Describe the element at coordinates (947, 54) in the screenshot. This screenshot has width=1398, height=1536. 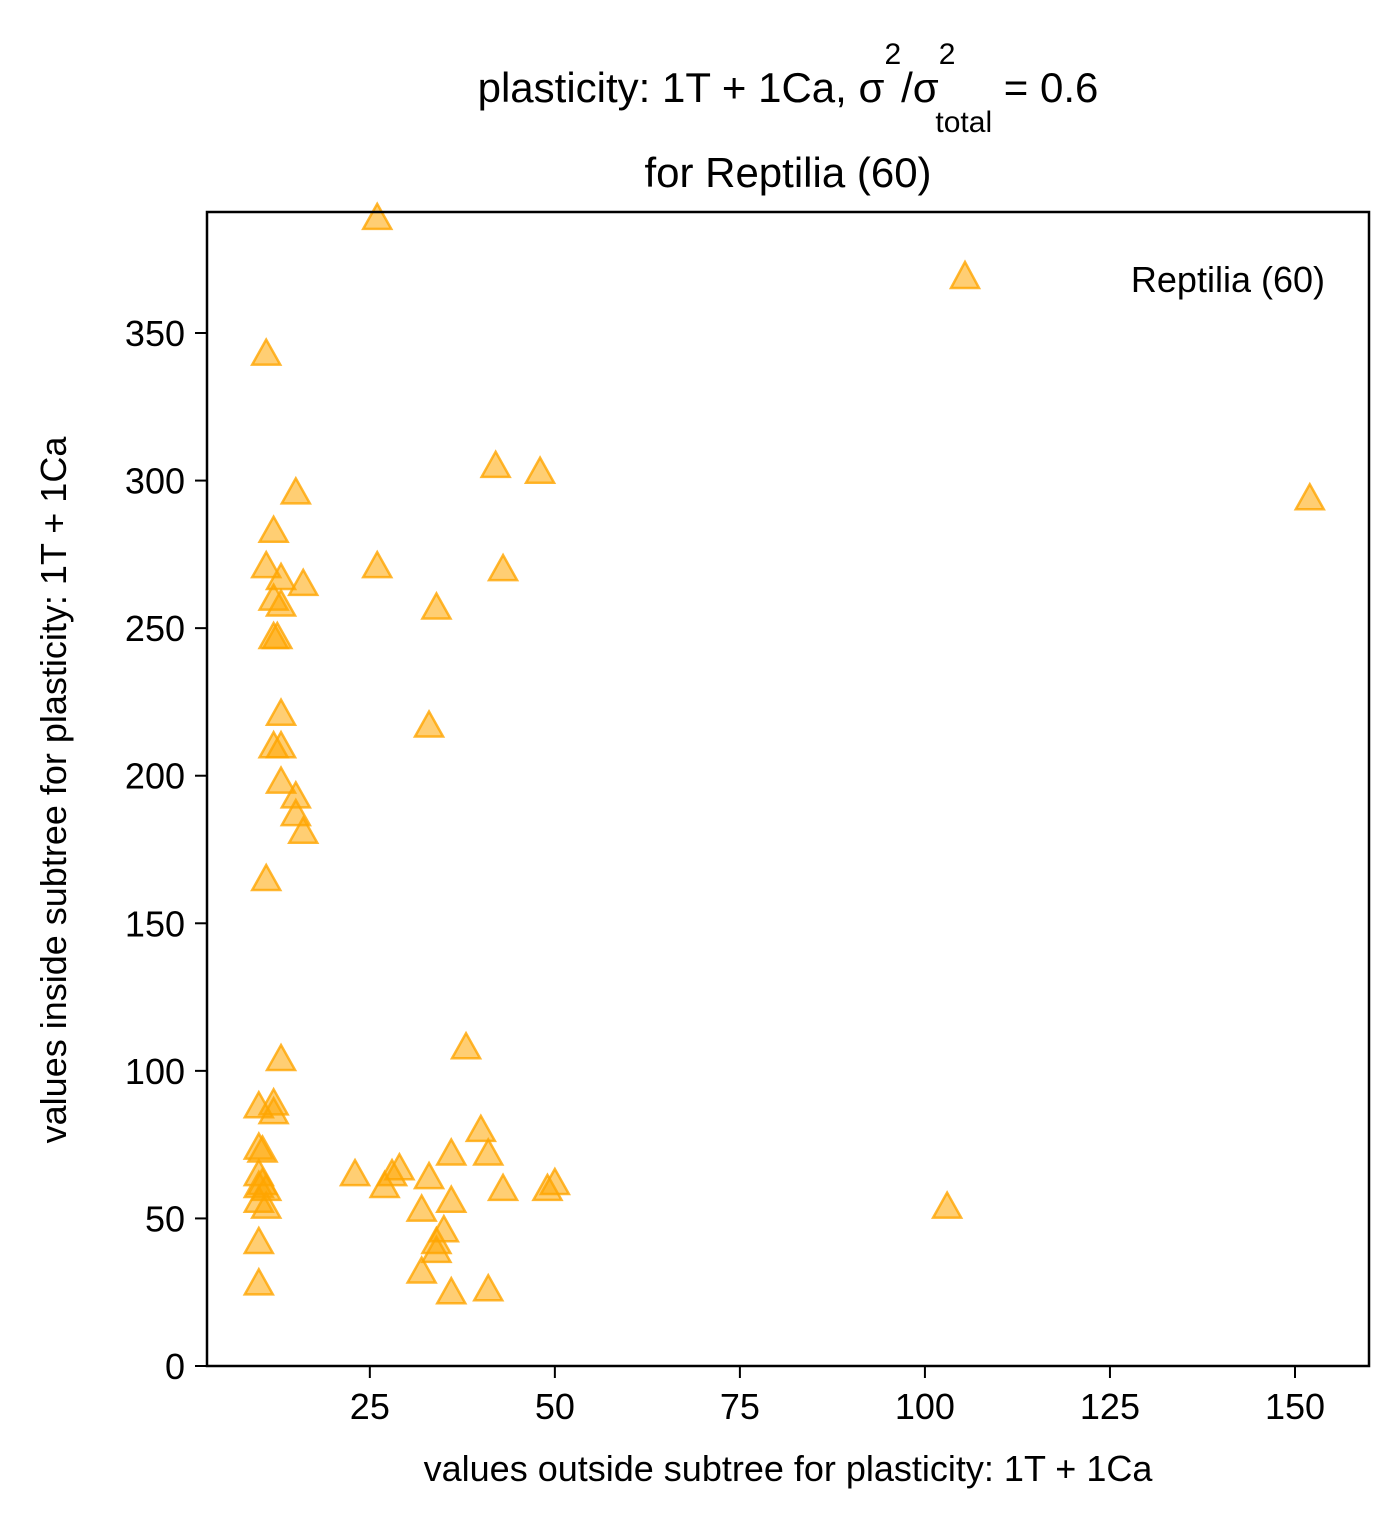
I see `title-sup2: 2` at that location.